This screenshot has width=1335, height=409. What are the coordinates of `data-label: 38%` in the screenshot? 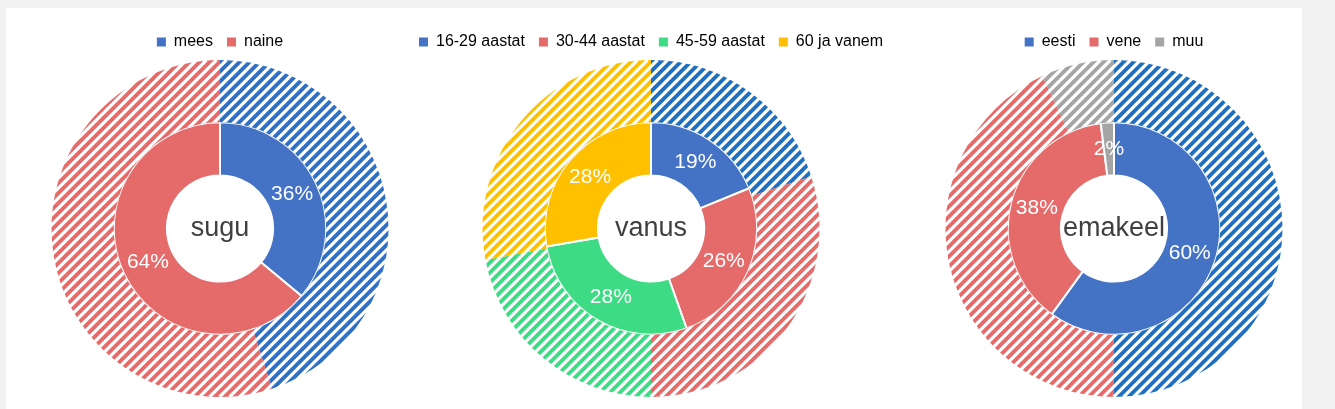 It's located at (1036, 207).